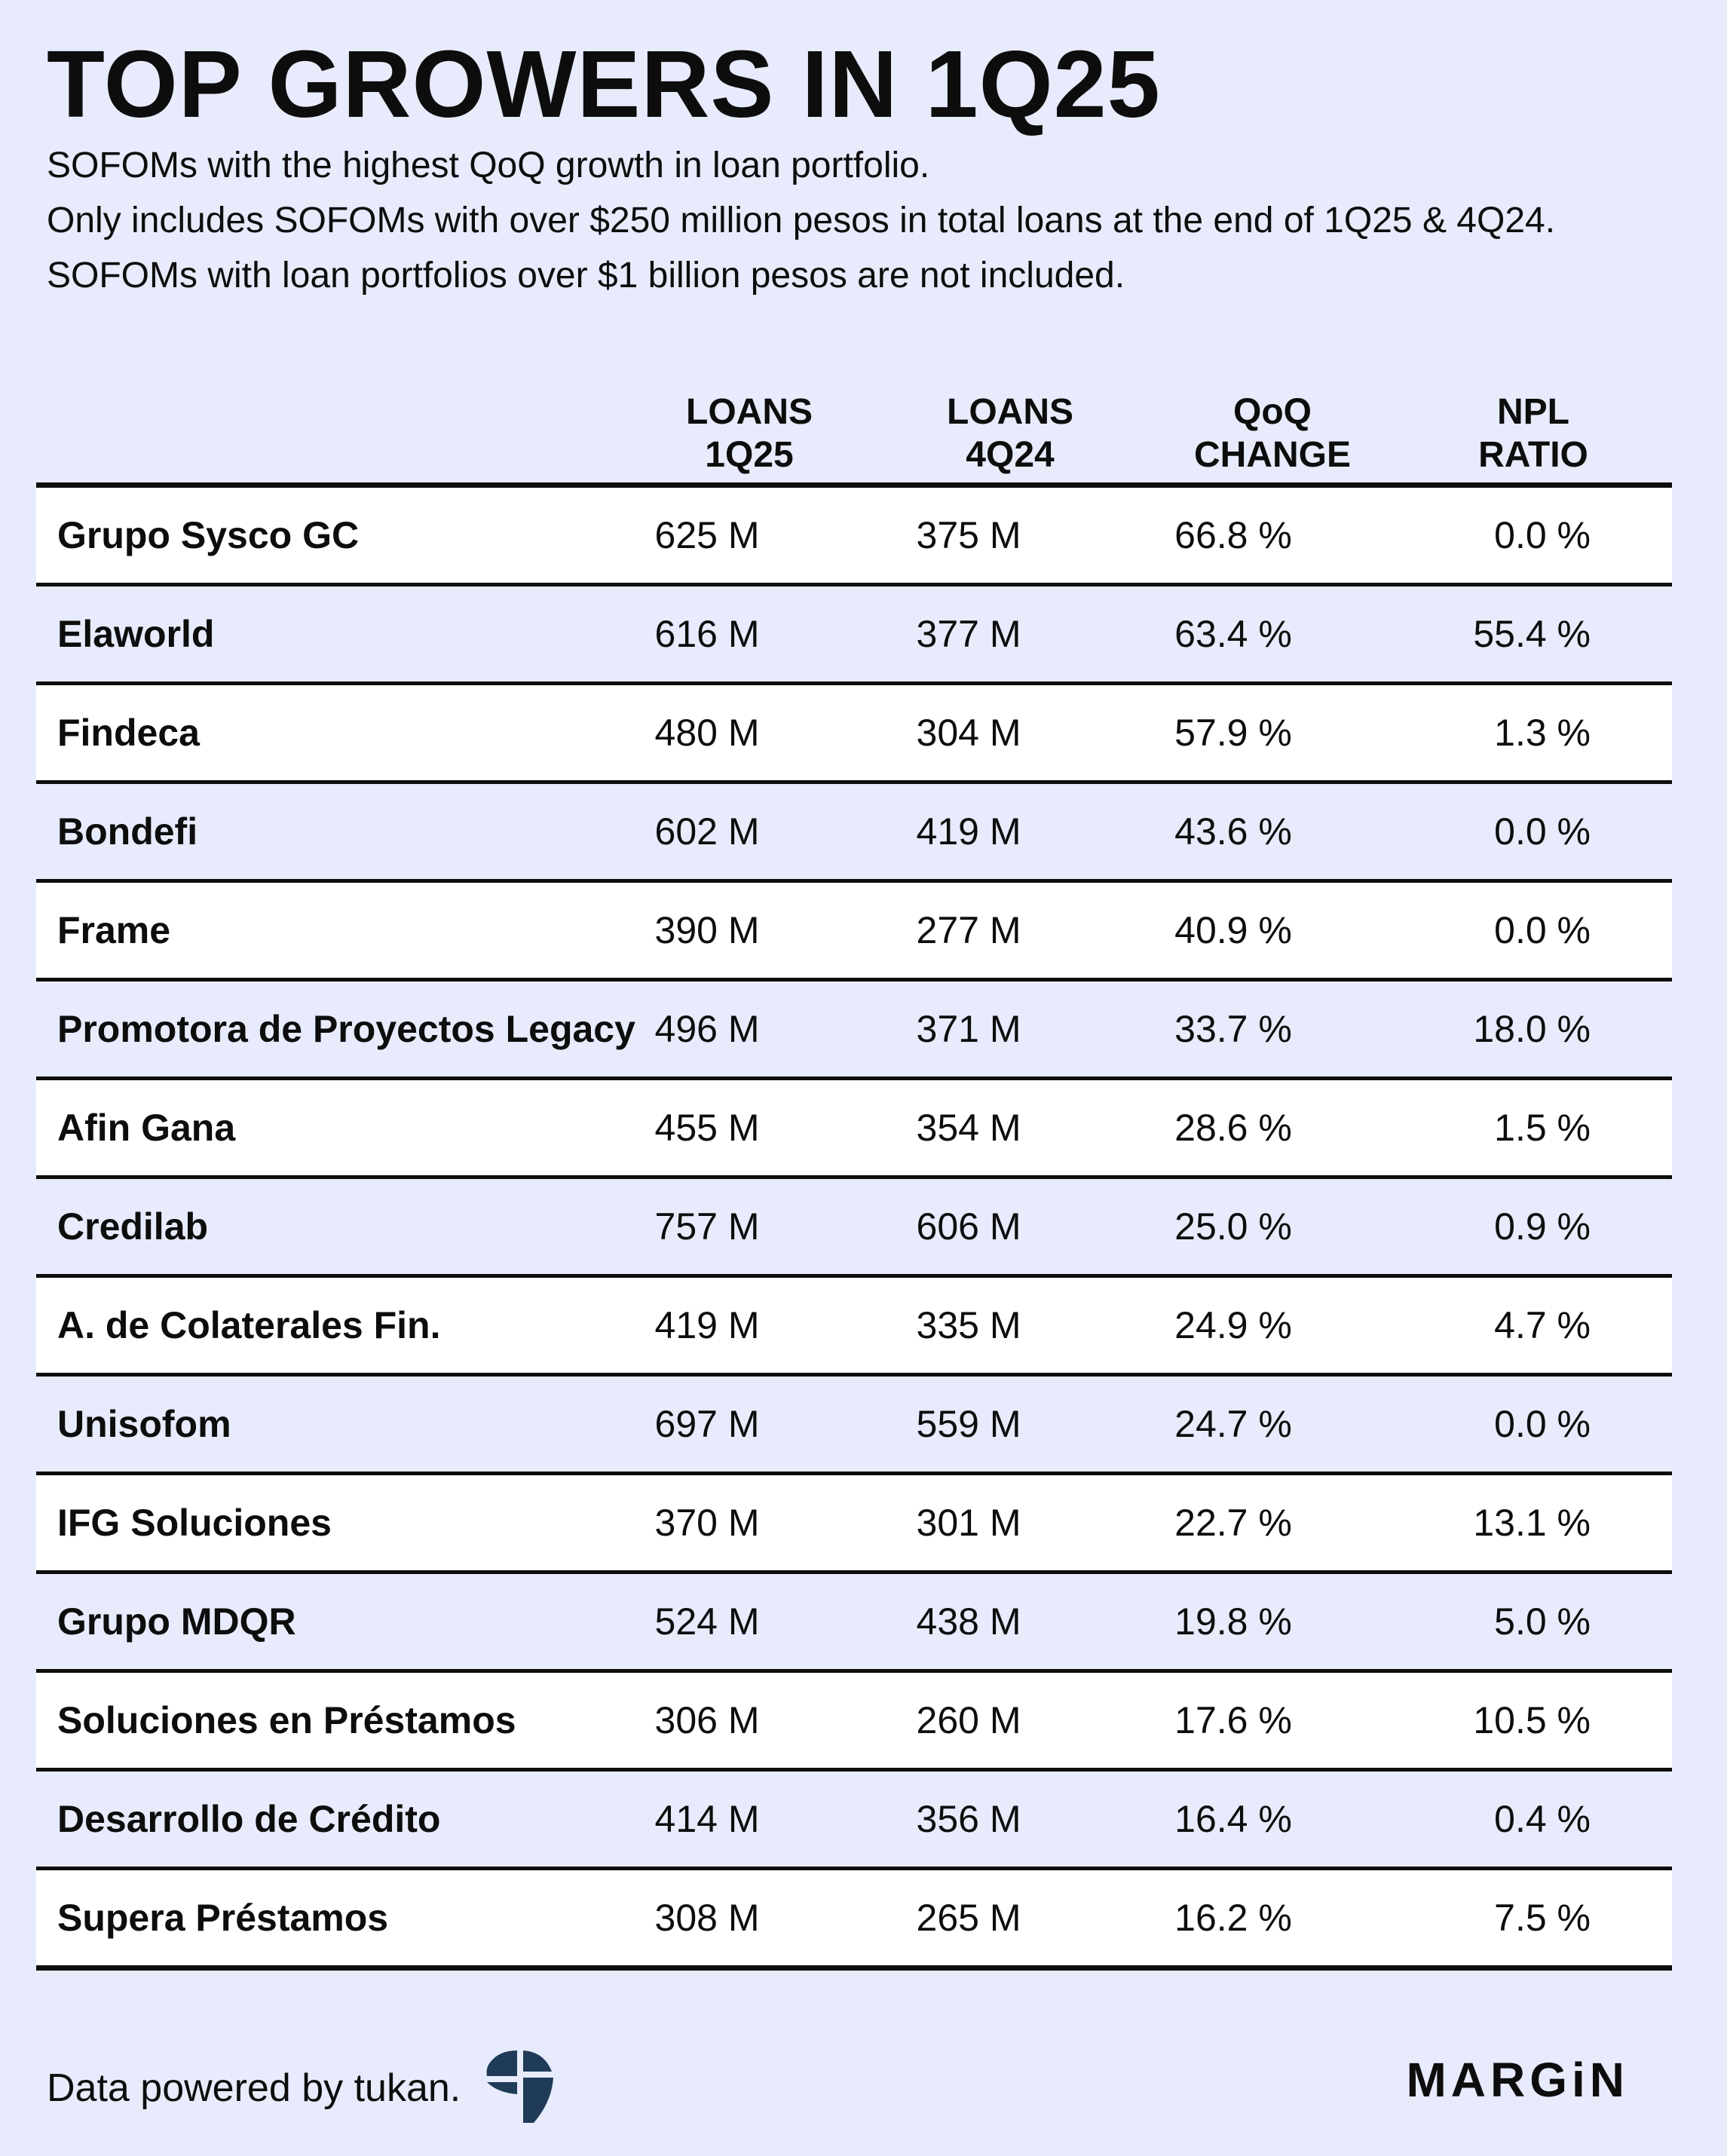  I want to click on table-row: Afin Gana 455 M 354 M 28.6 % 1.5 %, so click(854, 1129).